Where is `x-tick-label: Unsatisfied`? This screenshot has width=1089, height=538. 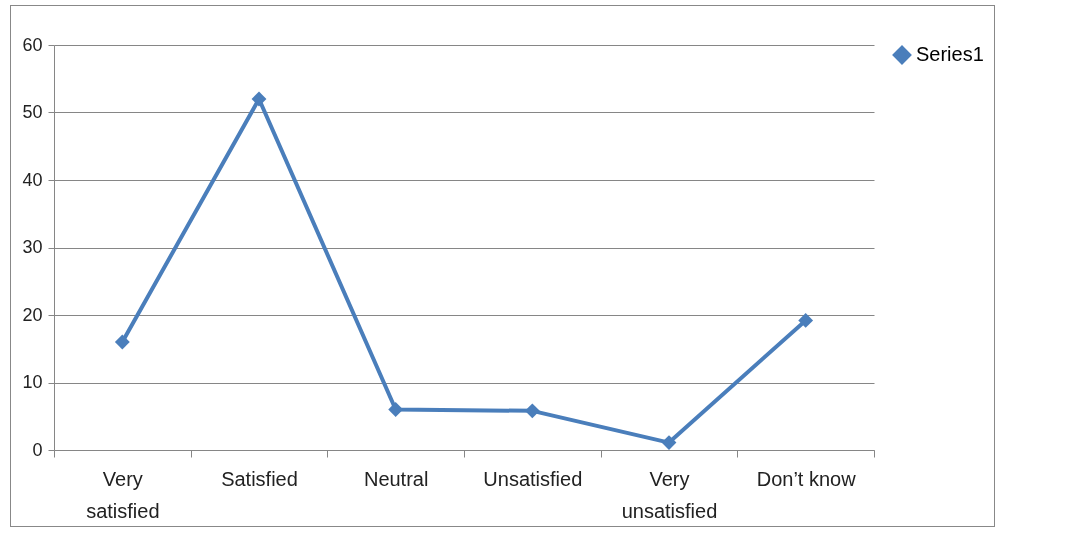 x-tick-label: Unsatisfied is located at coordinates (533, 478).